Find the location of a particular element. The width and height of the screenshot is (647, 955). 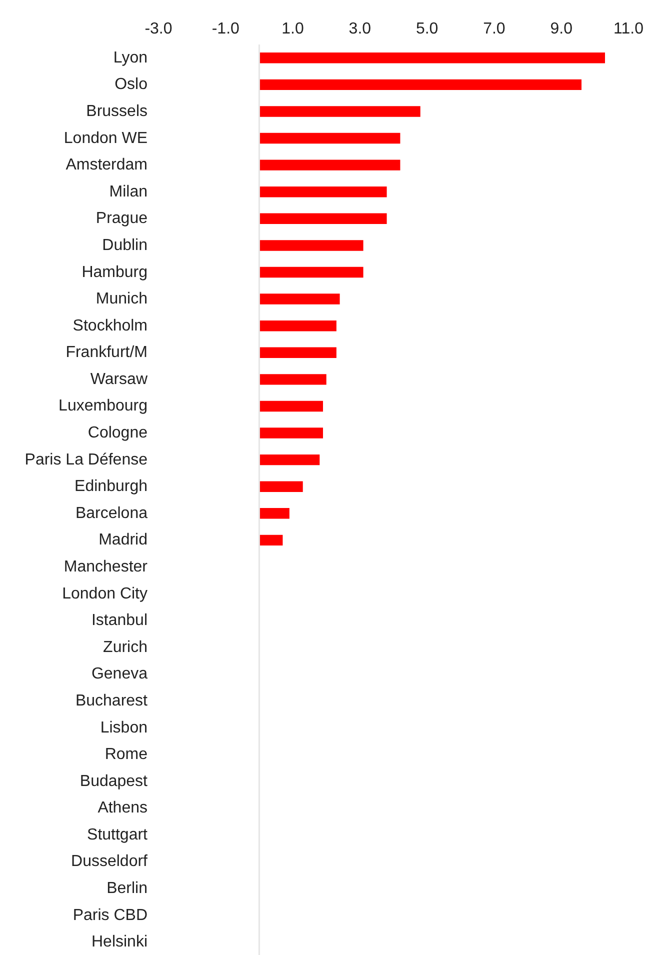

x-tick-label: 11.0 is located at coordinates (629, 29).